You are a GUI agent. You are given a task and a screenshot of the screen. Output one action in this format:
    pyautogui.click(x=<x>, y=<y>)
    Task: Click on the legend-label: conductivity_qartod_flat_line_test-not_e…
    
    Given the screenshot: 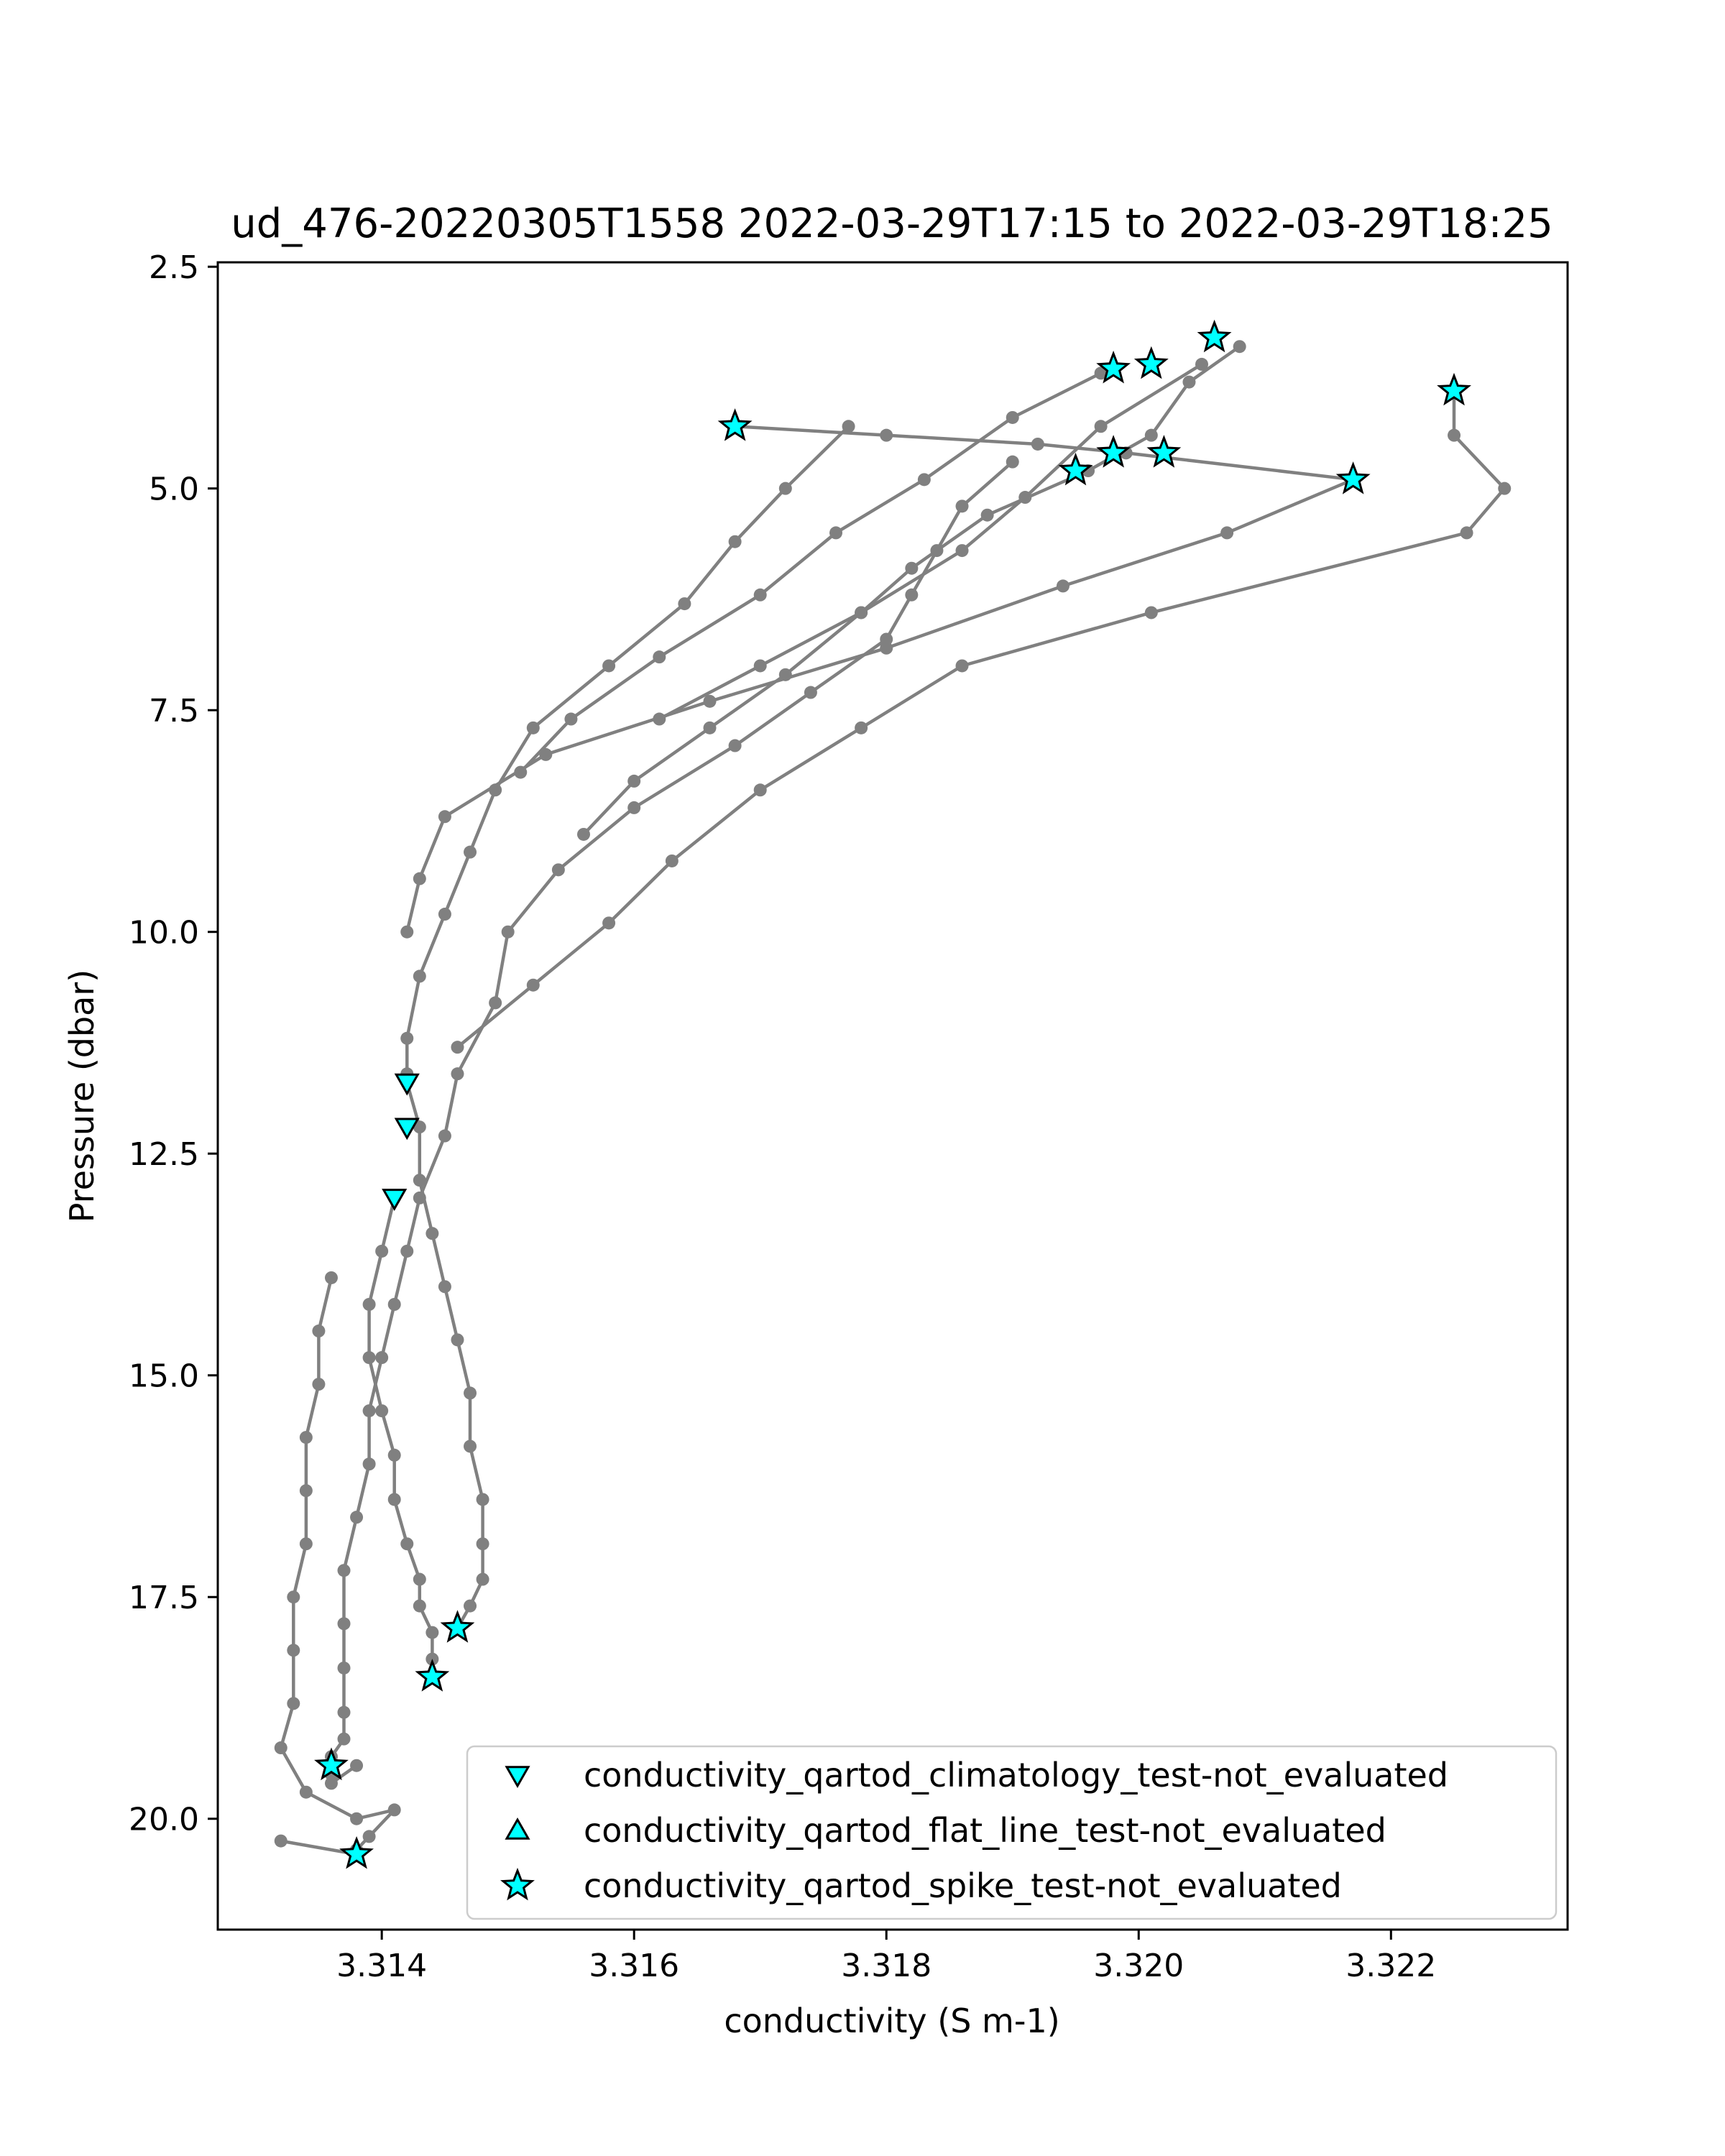 What is the action you would take?
    pyautogui.click(x=985, y=1831)
    